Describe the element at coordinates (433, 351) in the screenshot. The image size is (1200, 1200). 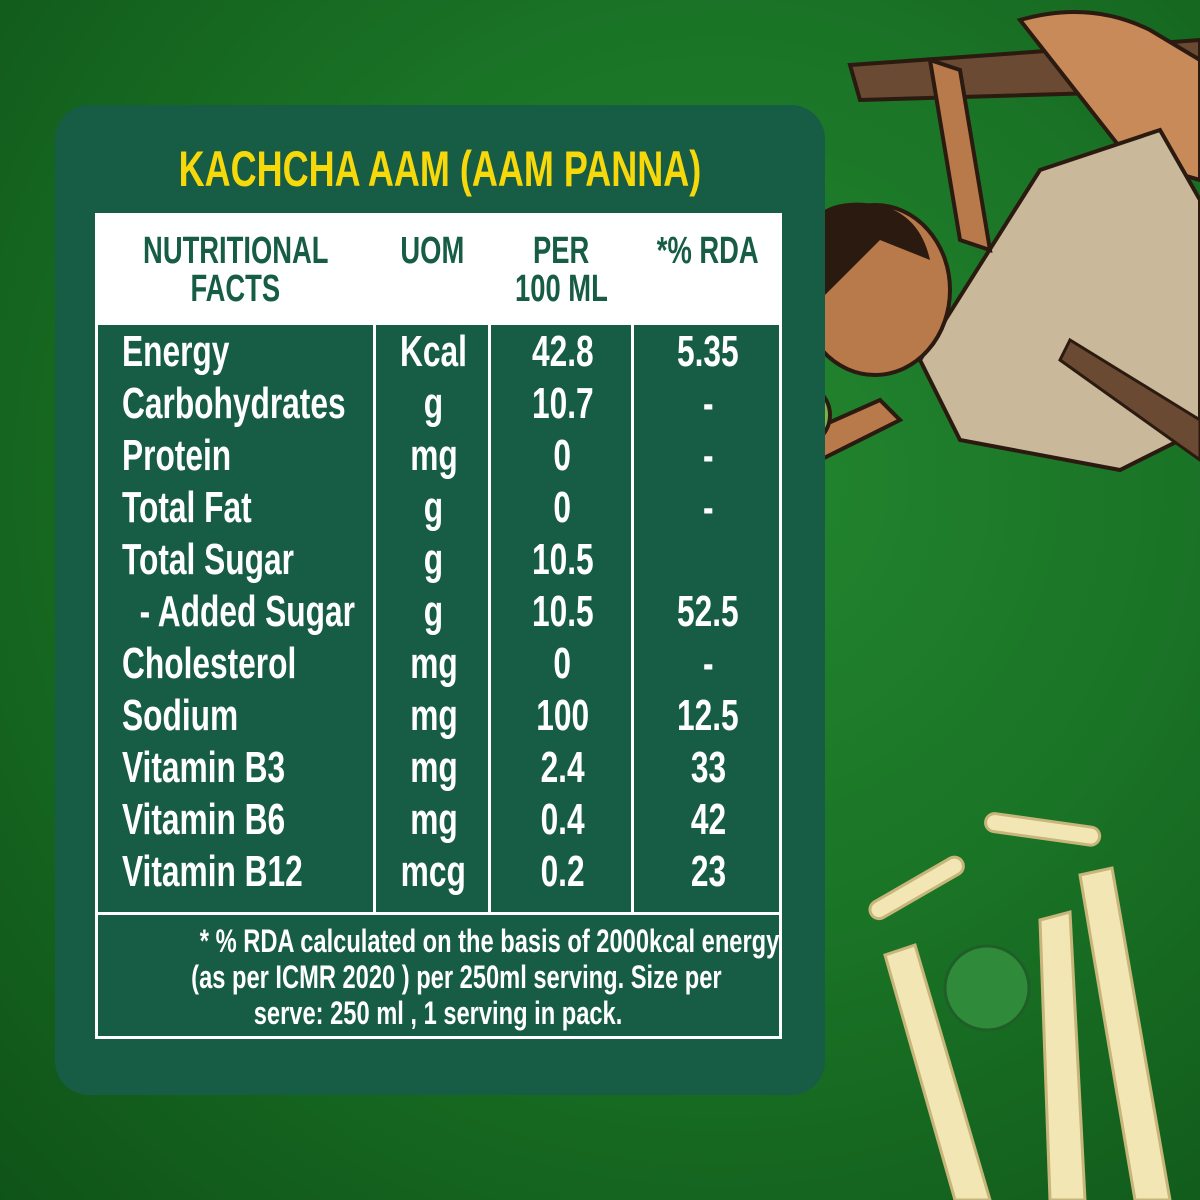
I see `uom-value: Kcal` at that location.